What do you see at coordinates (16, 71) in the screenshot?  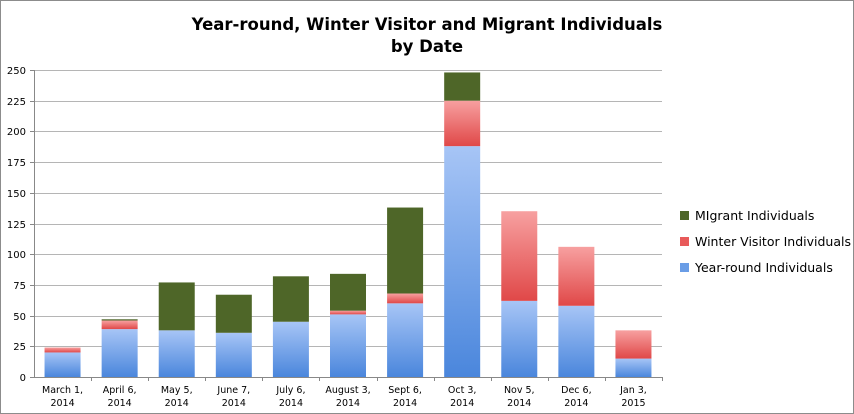 I see `y-tick-label: 250` at bounding box center [16, 71].